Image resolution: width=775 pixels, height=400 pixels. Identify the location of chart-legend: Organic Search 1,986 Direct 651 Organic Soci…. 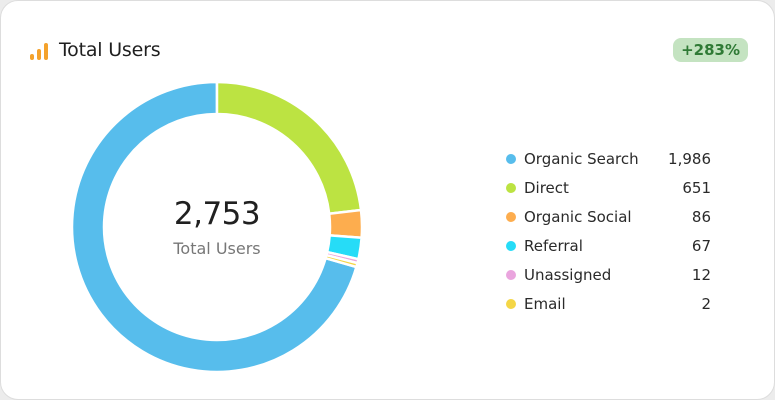
(608, 231).